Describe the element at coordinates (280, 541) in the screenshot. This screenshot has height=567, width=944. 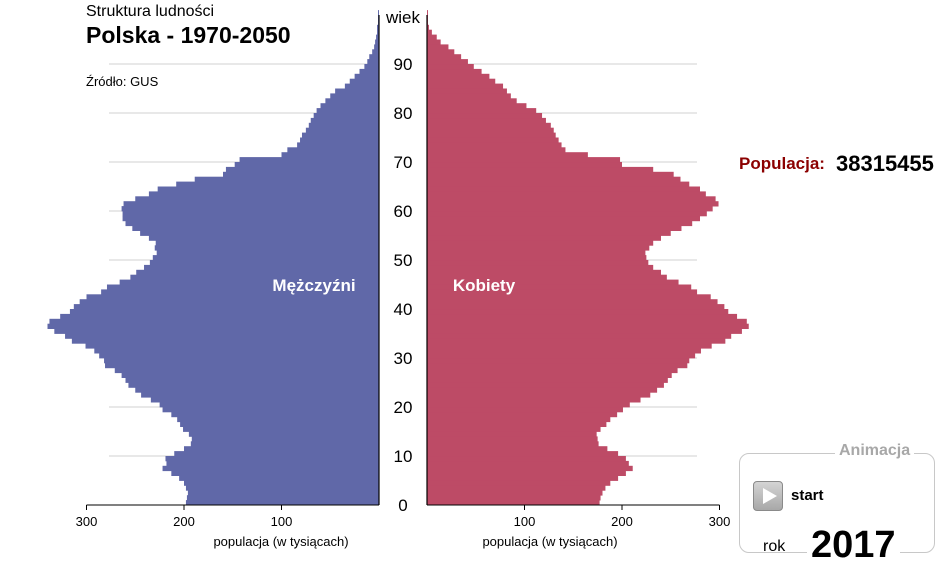
I see `x-axis-title-men: populacja (w tysiącach)` at that location.